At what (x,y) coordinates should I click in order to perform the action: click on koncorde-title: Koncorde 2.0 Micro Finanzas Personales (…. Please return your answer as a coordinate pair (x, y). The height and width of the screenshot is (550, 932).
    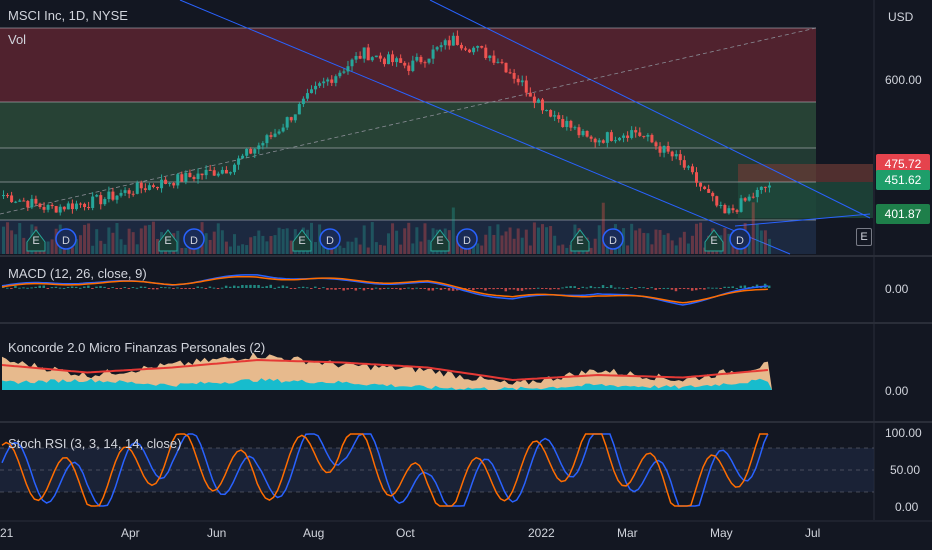
    Looking at the image, I should click on (137, 347).